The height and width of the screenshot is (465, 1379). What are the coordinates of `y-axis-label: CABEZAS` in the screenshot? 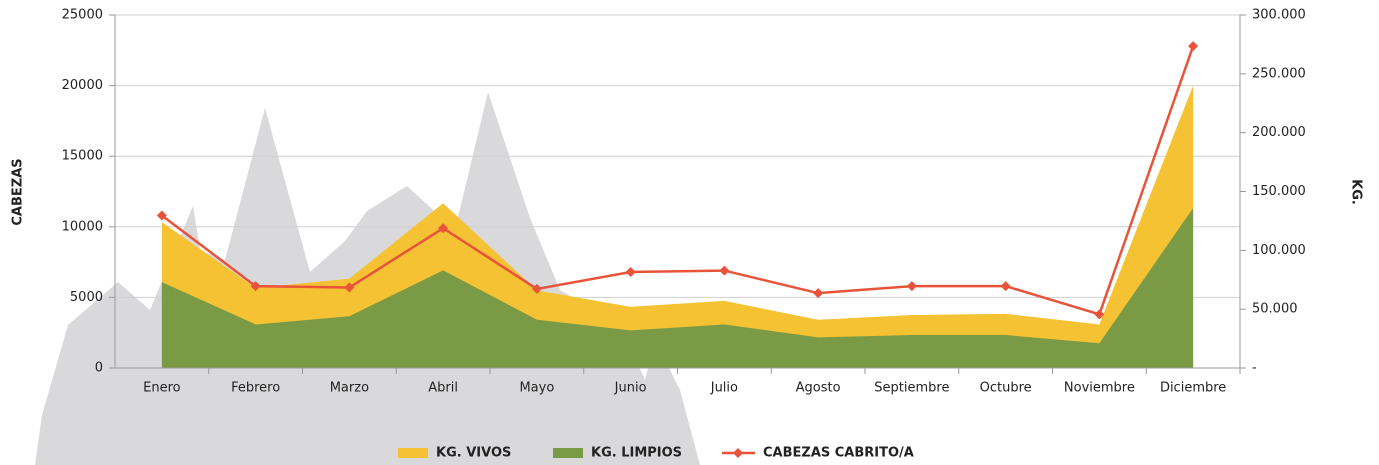 It's located at (18, 191).